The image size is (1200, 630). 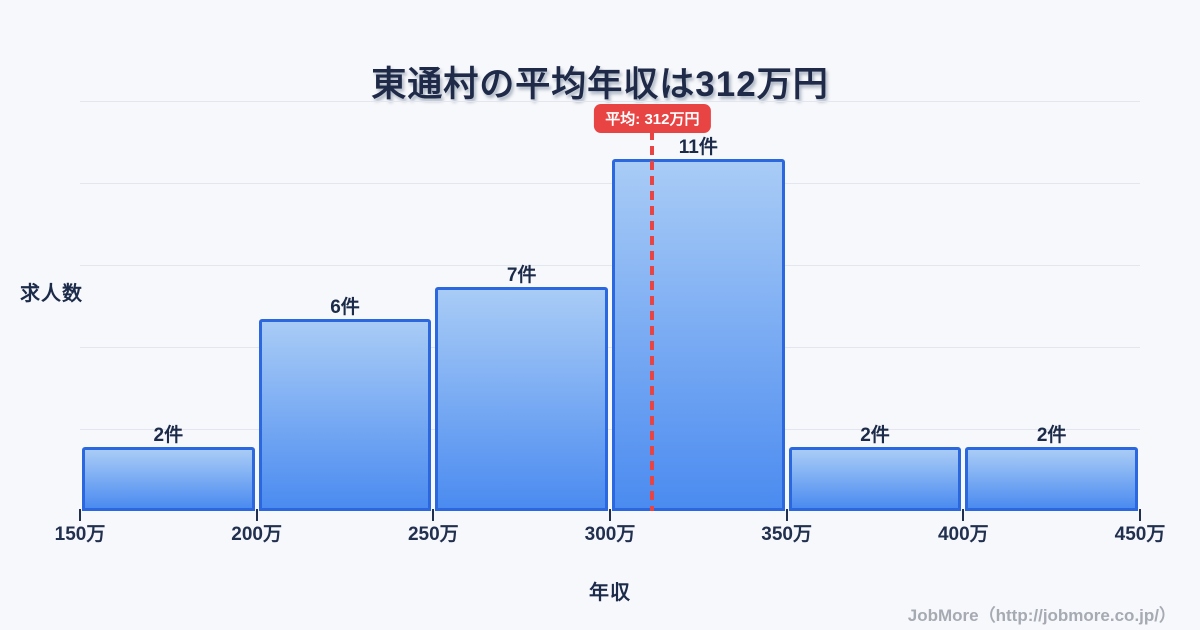 I want to click on chart-title: 東通村の平均年収は312万円, so click(x=600, y=85).